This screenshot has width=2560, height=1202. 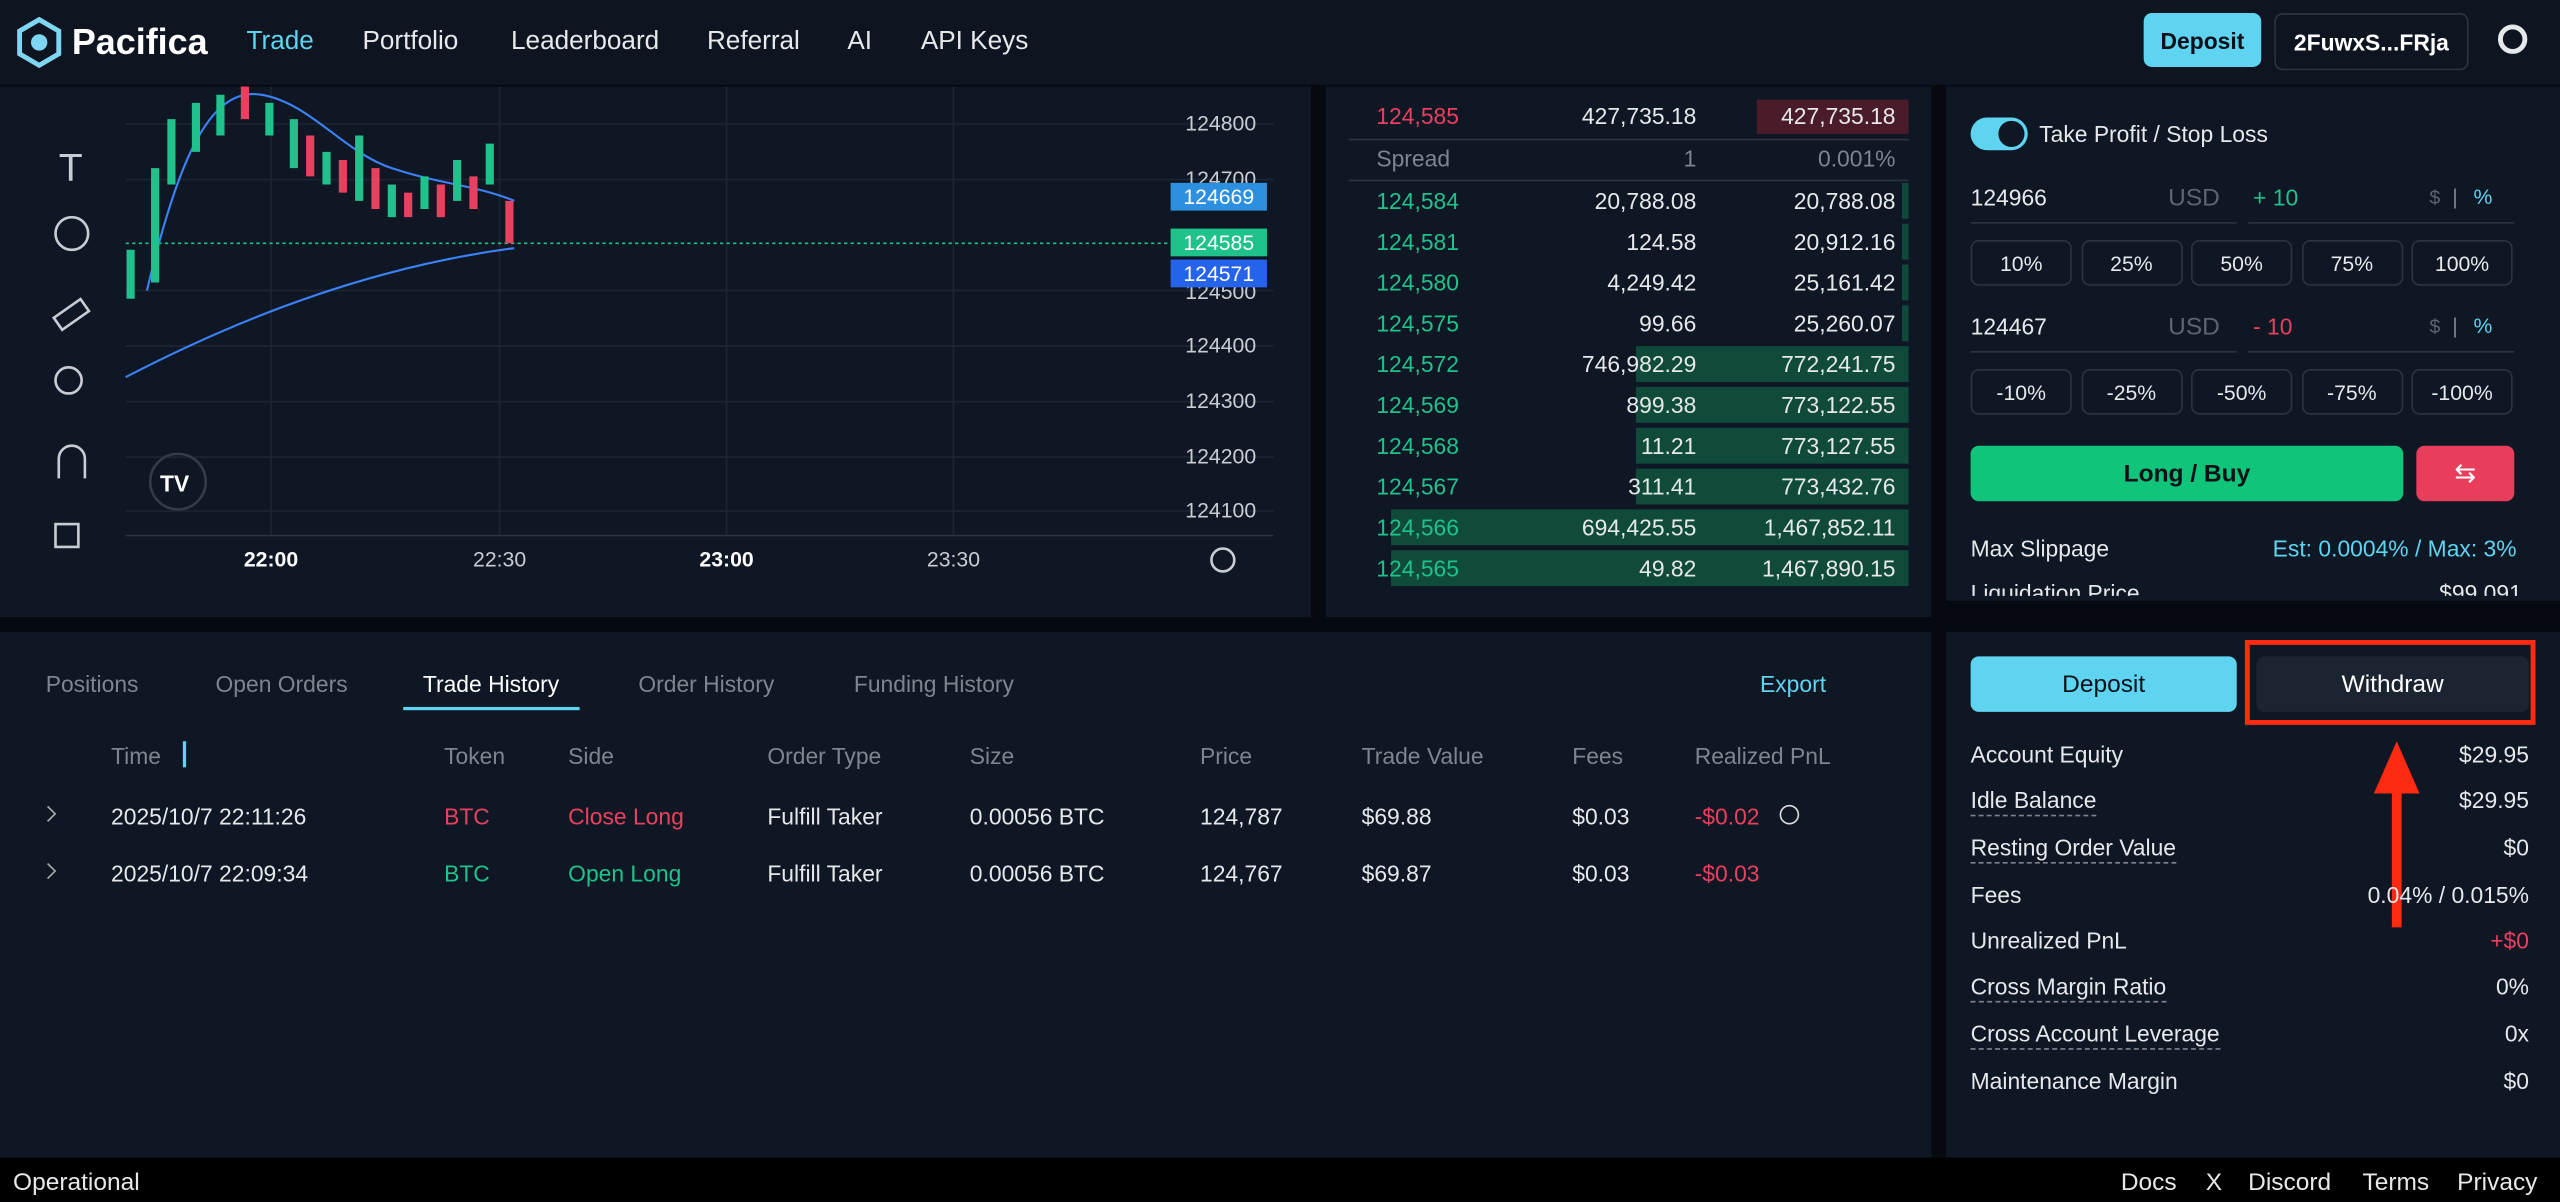 What do you see at coordinates (2103, 684) in the screenshot?
I see `account-deposit: Deposit` at bounding box center [2103, 684].